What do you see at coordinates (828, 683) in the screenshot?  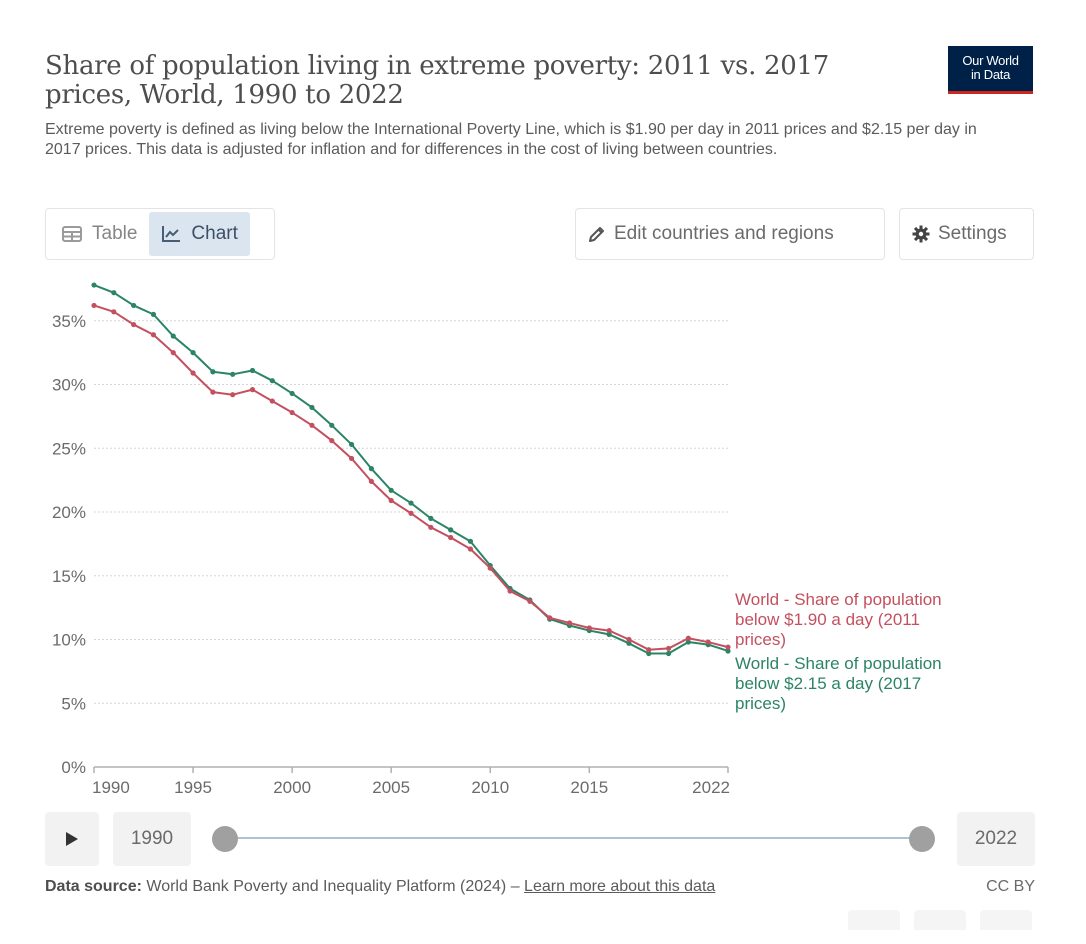 I see `legend-label-2017: below $2.15 a day (2017` at bounding box center [828, 683].